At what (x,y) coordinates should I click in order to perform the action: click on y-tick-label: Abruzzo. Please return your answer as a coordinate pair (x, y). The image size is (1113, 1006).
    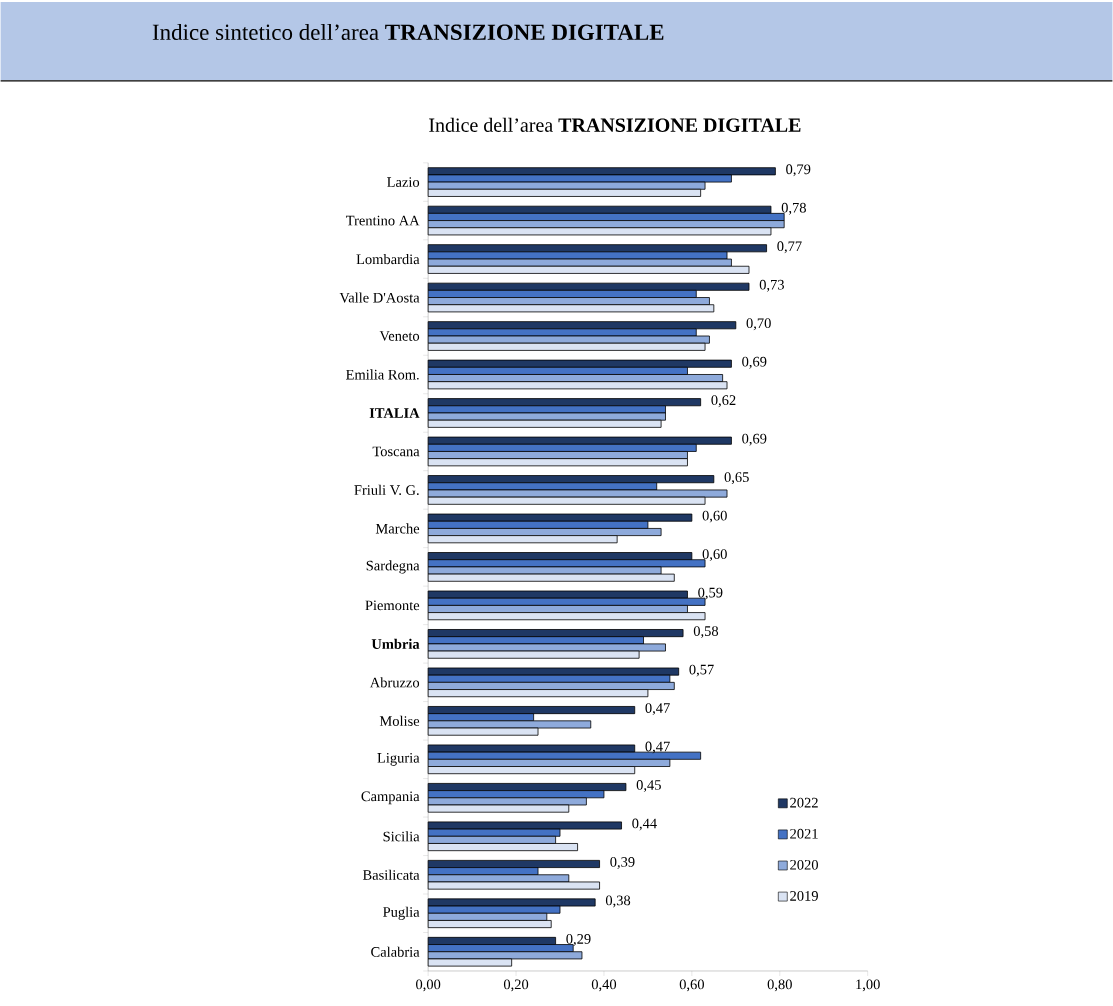
    Looking at the image, I should click on (394, 682).